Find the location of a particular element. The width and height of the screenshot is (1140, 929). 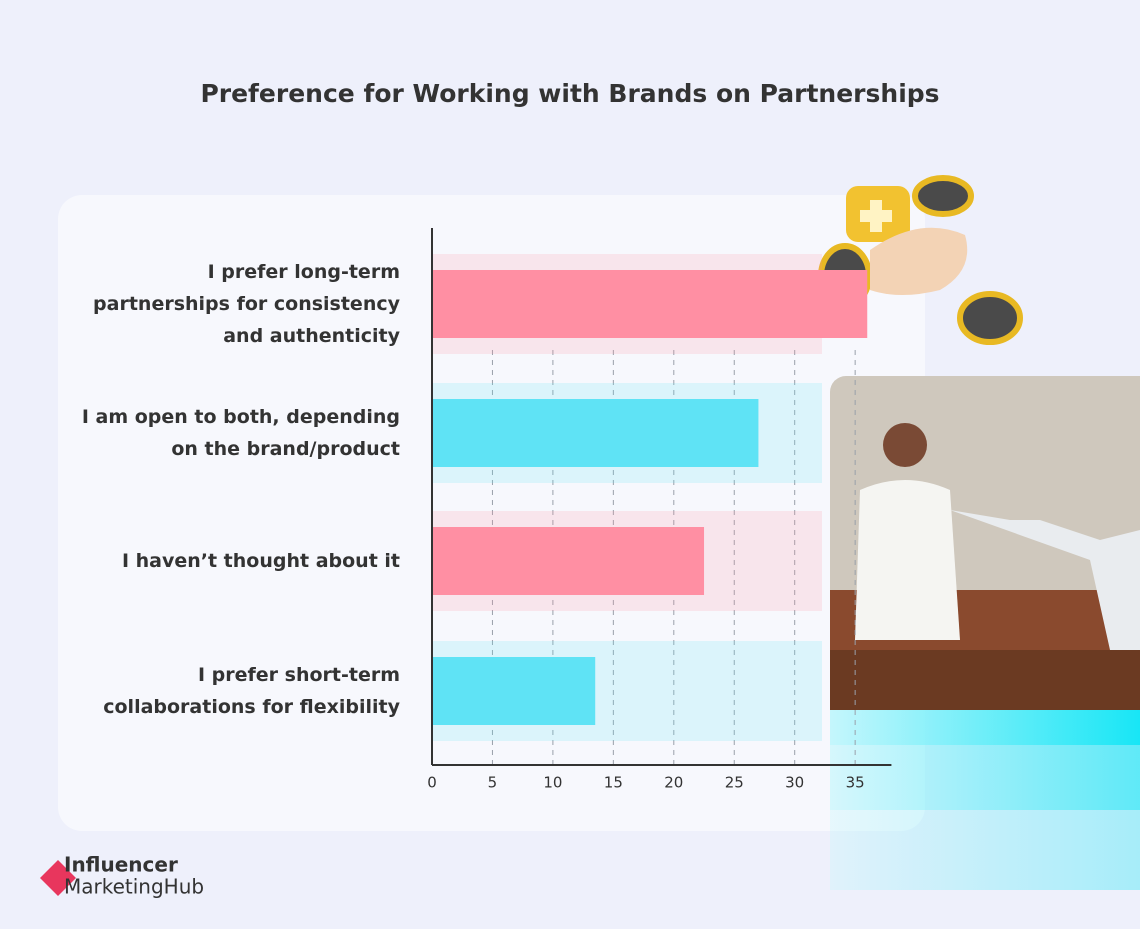

x-tick-label: 0 is located at coordinates (432, 783).